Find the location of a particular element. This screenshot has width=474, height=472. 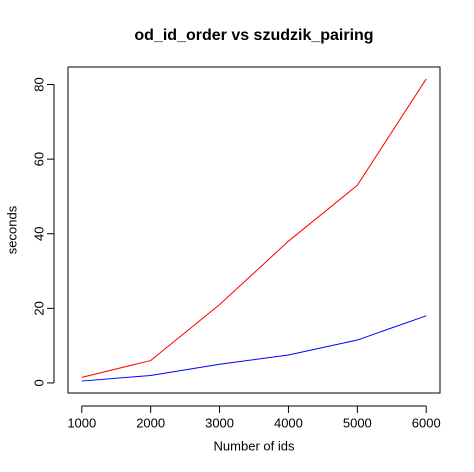

chart-title: od_id_order vs szudzik_pairing is located at coordinates (253, 35).